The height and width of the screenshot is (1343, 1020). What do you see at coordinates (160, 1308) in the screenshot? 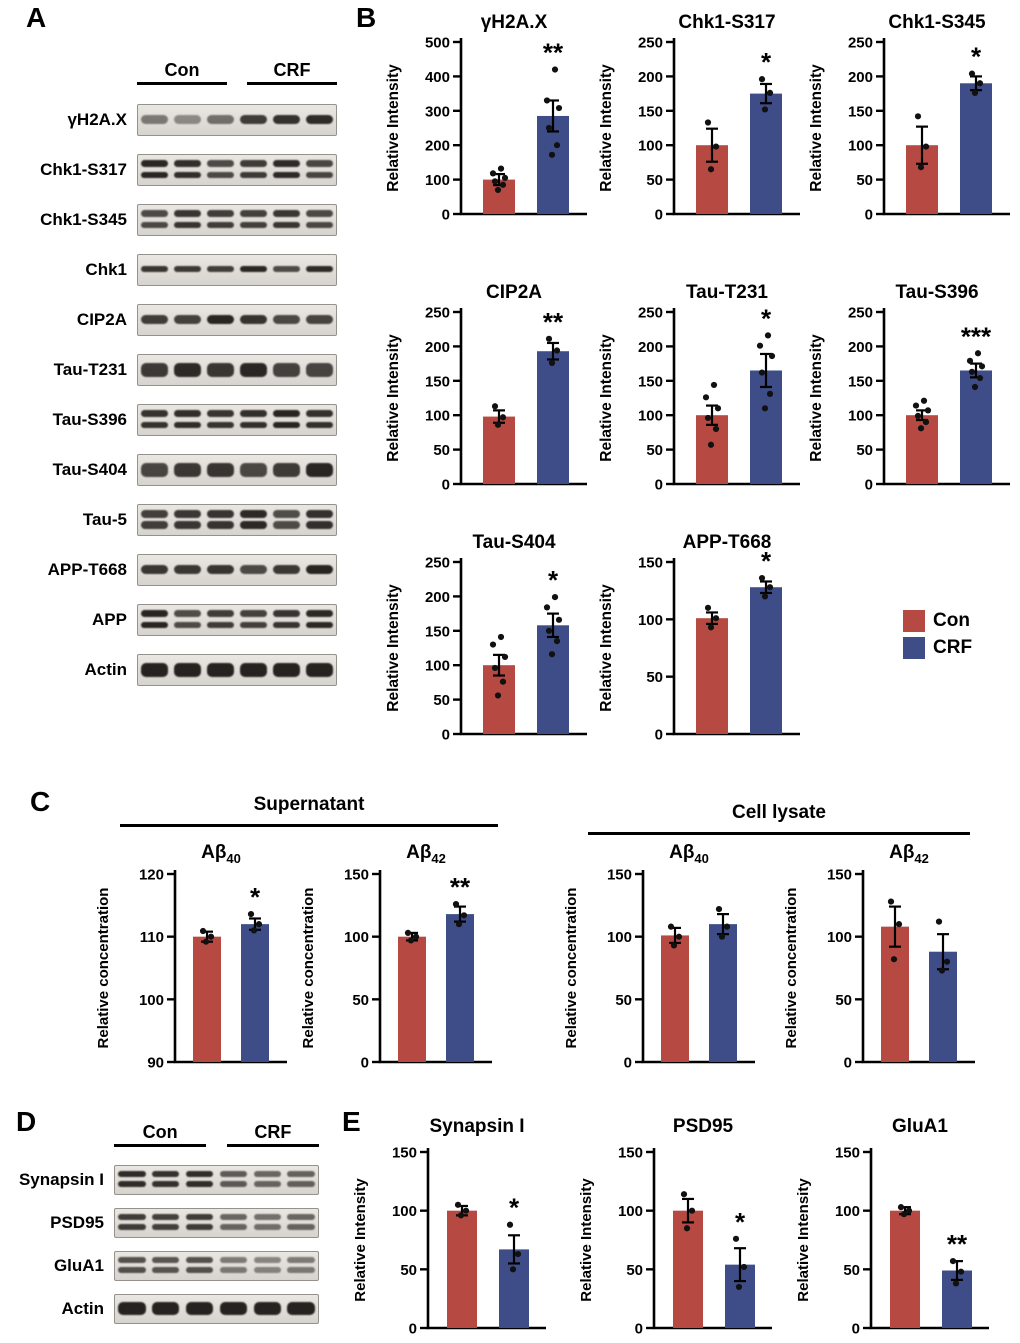
I see `blot-row: Actin` at bounding box center [160, 1308].